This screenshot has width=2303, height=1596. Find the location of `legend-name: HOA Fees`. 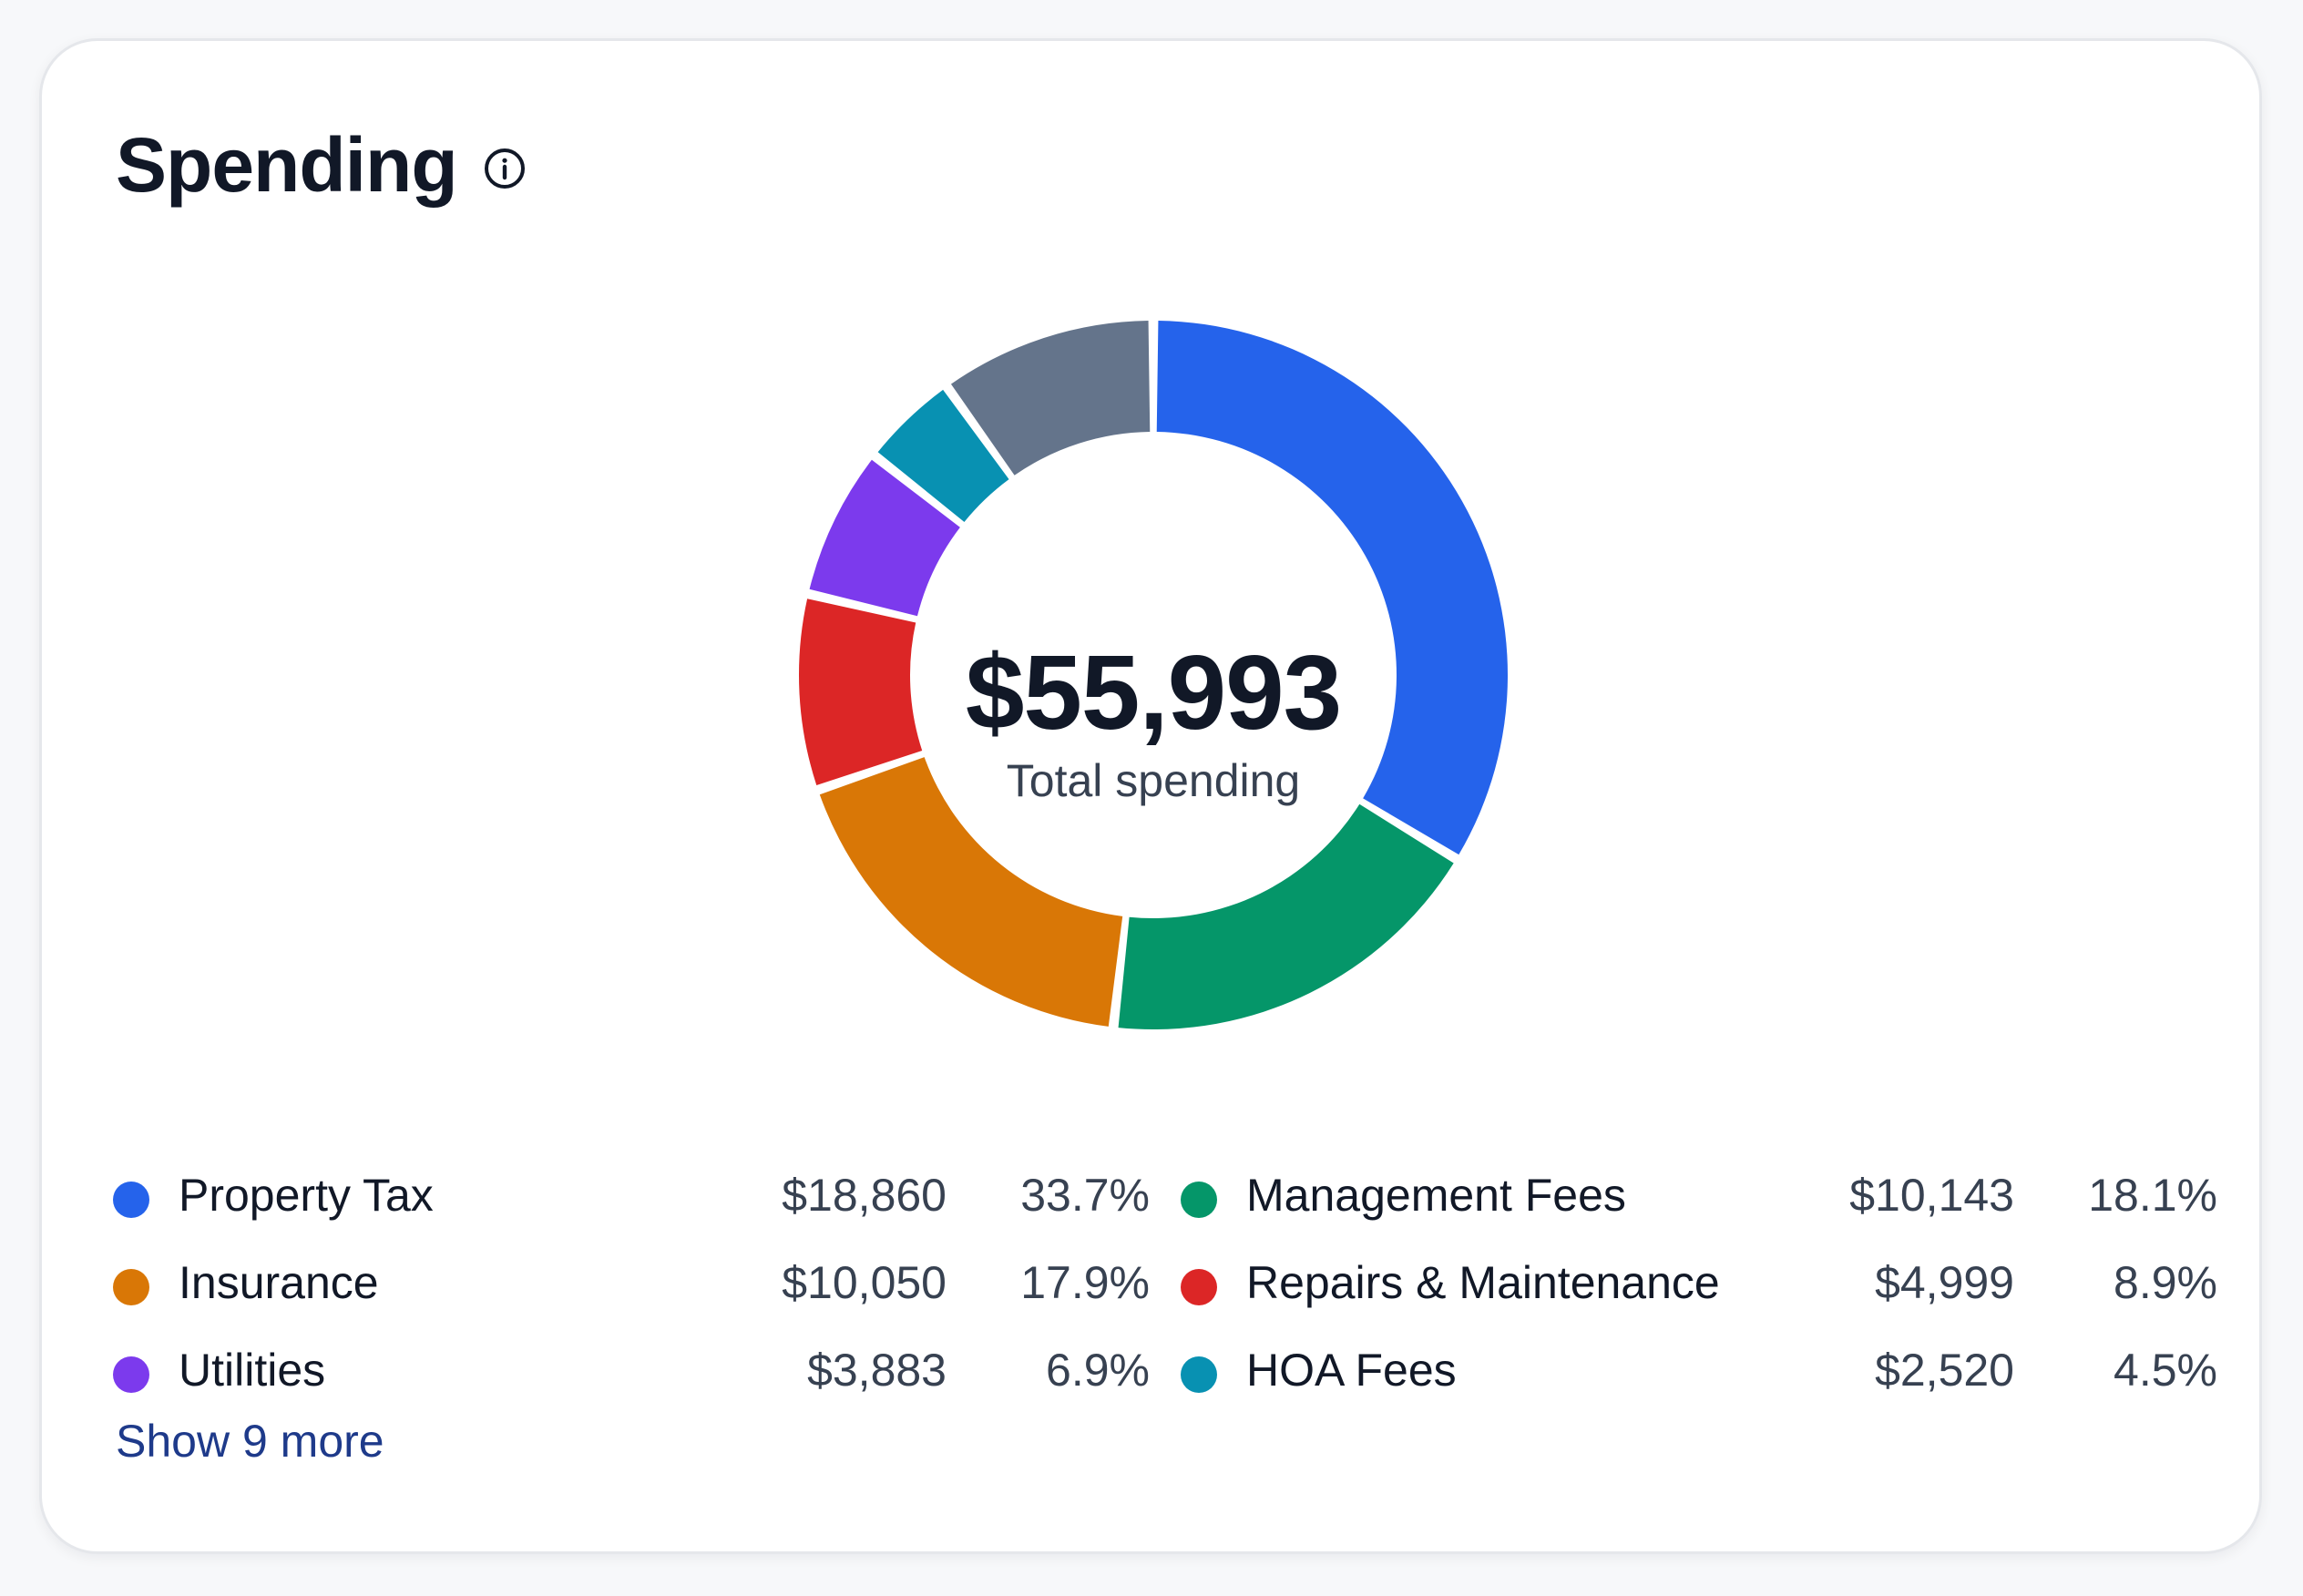

legend-name: HOA Fees is located at coordinates (1351, 1370).